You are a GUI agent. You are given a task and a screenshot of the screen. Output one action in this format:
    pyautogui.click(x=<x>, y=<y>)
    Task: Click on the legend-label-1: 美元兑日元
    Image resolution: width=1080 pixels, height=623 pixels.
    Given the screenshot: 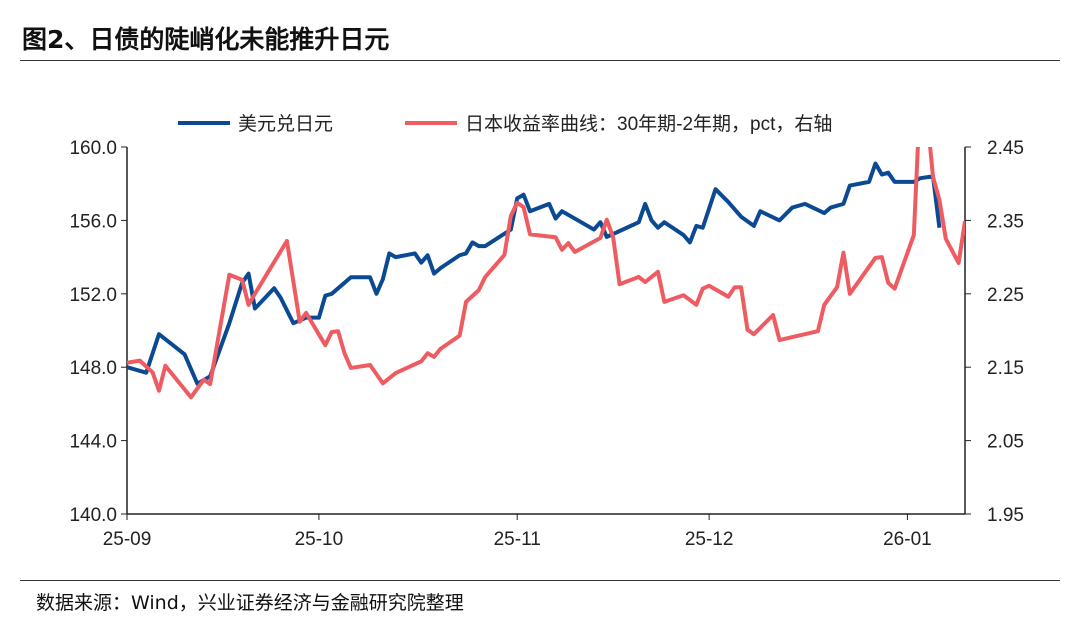 What is the action you would take?
    pyautogui.click(x=285, y=124)
    